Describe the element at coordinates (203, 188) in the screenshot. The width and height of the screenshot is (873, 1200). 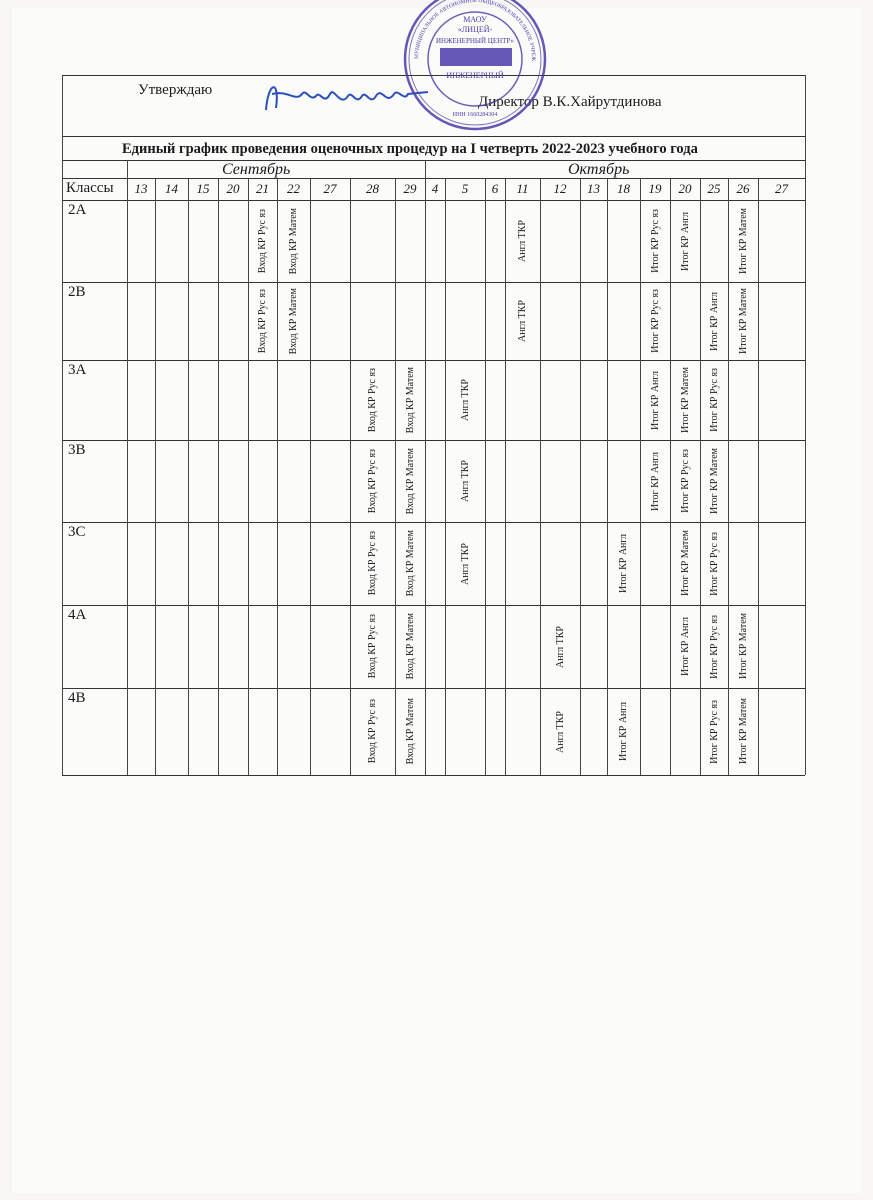
I see `day-header: 15` at that location.